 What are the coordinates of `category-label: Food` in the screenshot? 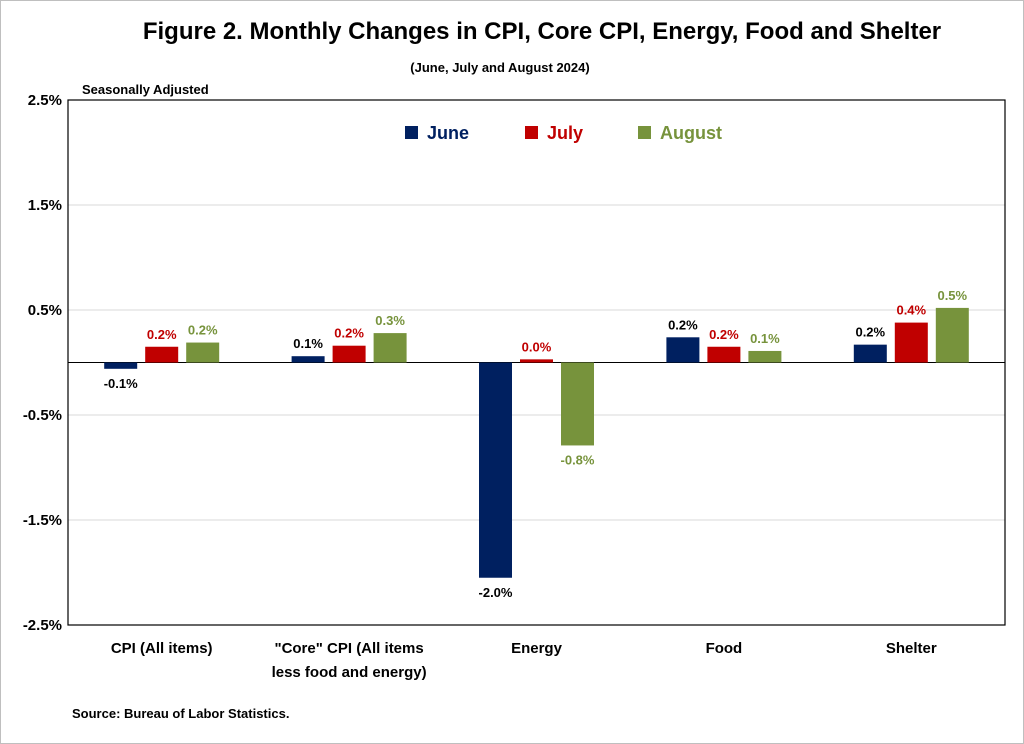 It's located at (724, 648).